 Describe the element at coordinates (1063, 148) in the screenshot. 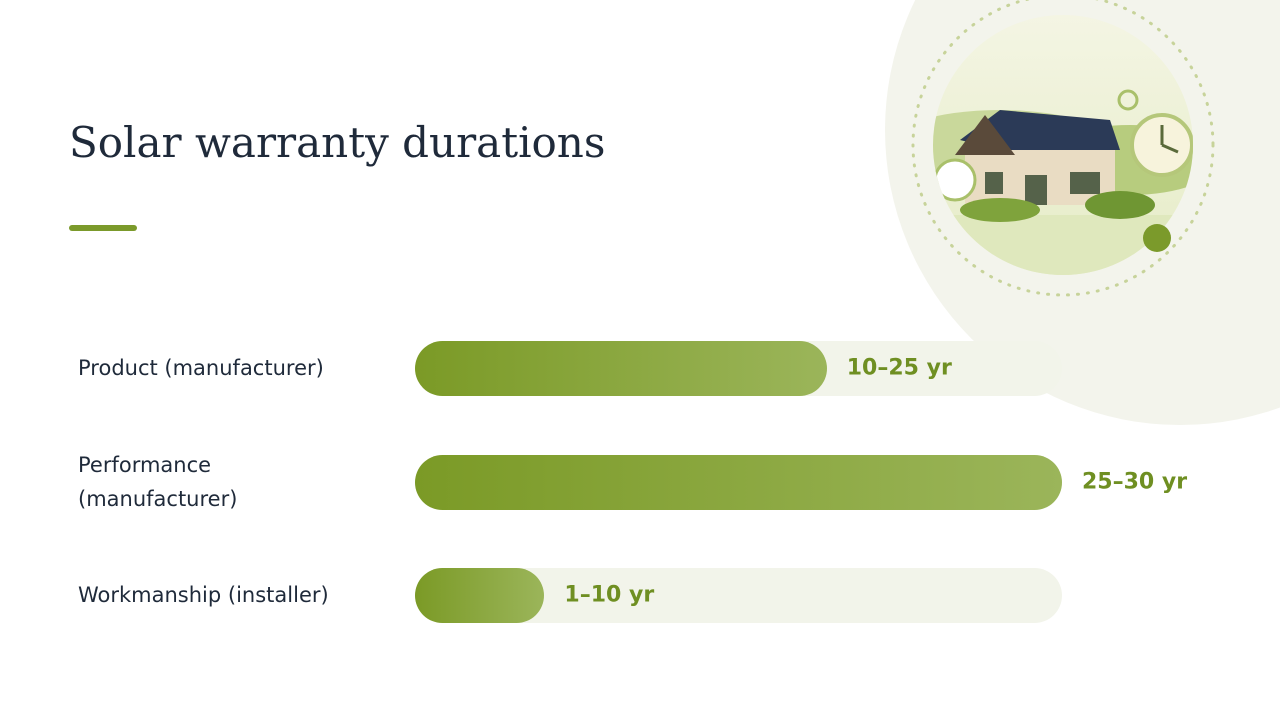

I see `dotted-ring` at that location.